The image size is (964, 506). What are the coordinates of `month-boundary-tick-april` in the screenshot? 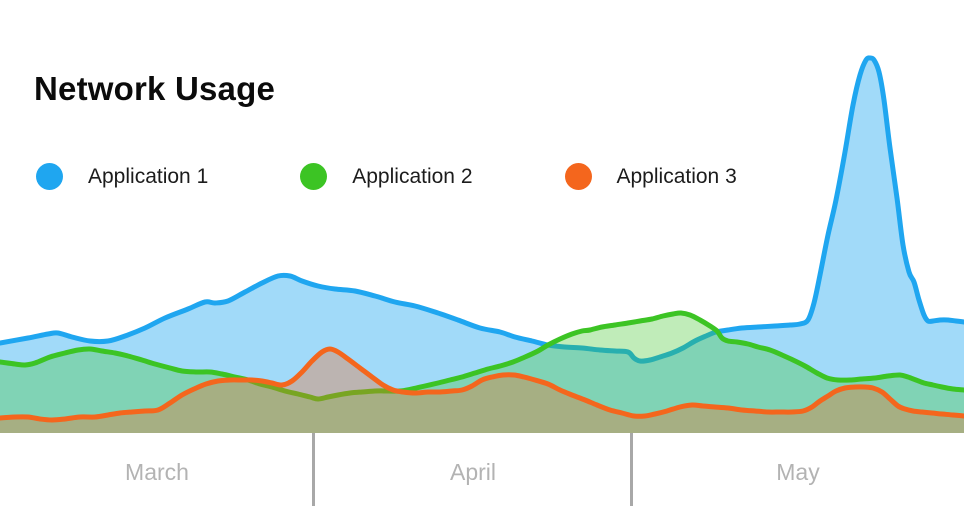 It's located at (313, 469).